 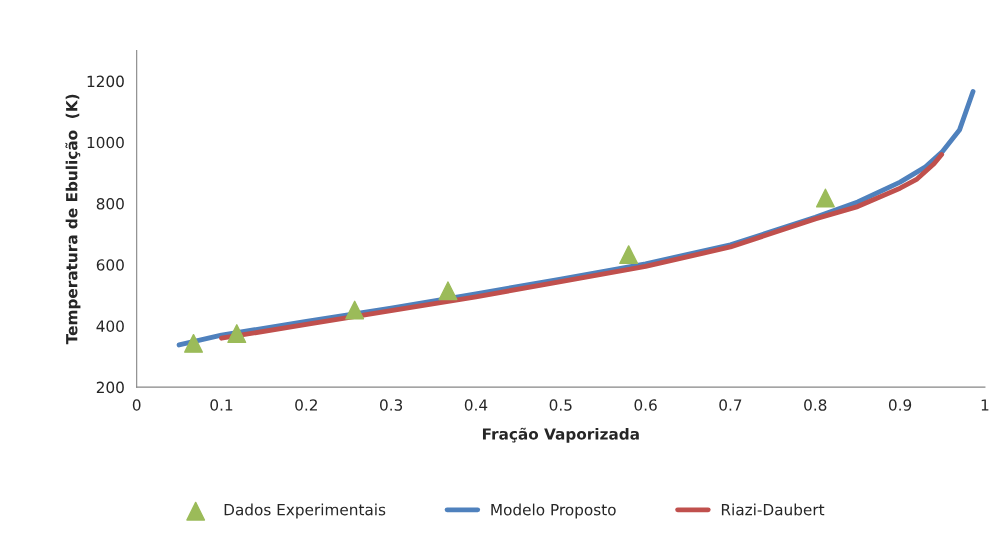 What do you see at coordinates (136, 405) in the screenshot?
I see `x-tick-label: 0` at bounding box center [136, 405].